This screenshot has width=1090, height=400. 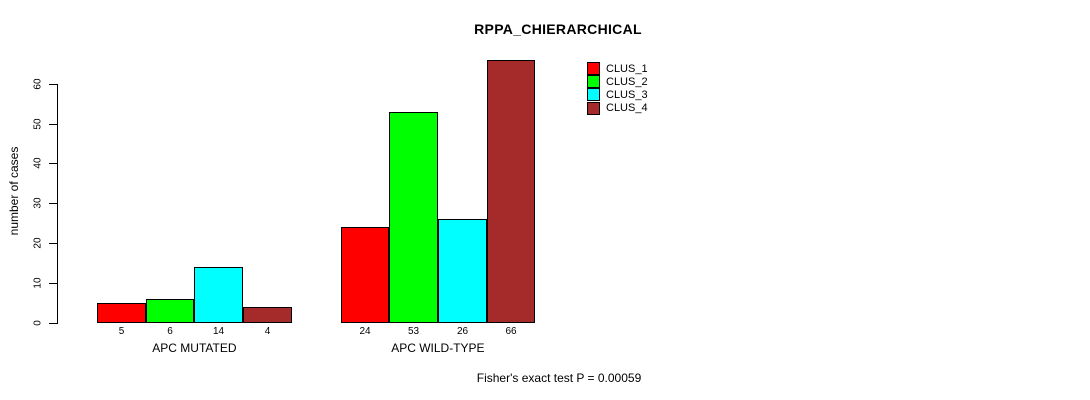 I want to click on legend: CLUS_1 CLUS_2 CLUS_3 CLUS_4, so click(x=617, y=88).